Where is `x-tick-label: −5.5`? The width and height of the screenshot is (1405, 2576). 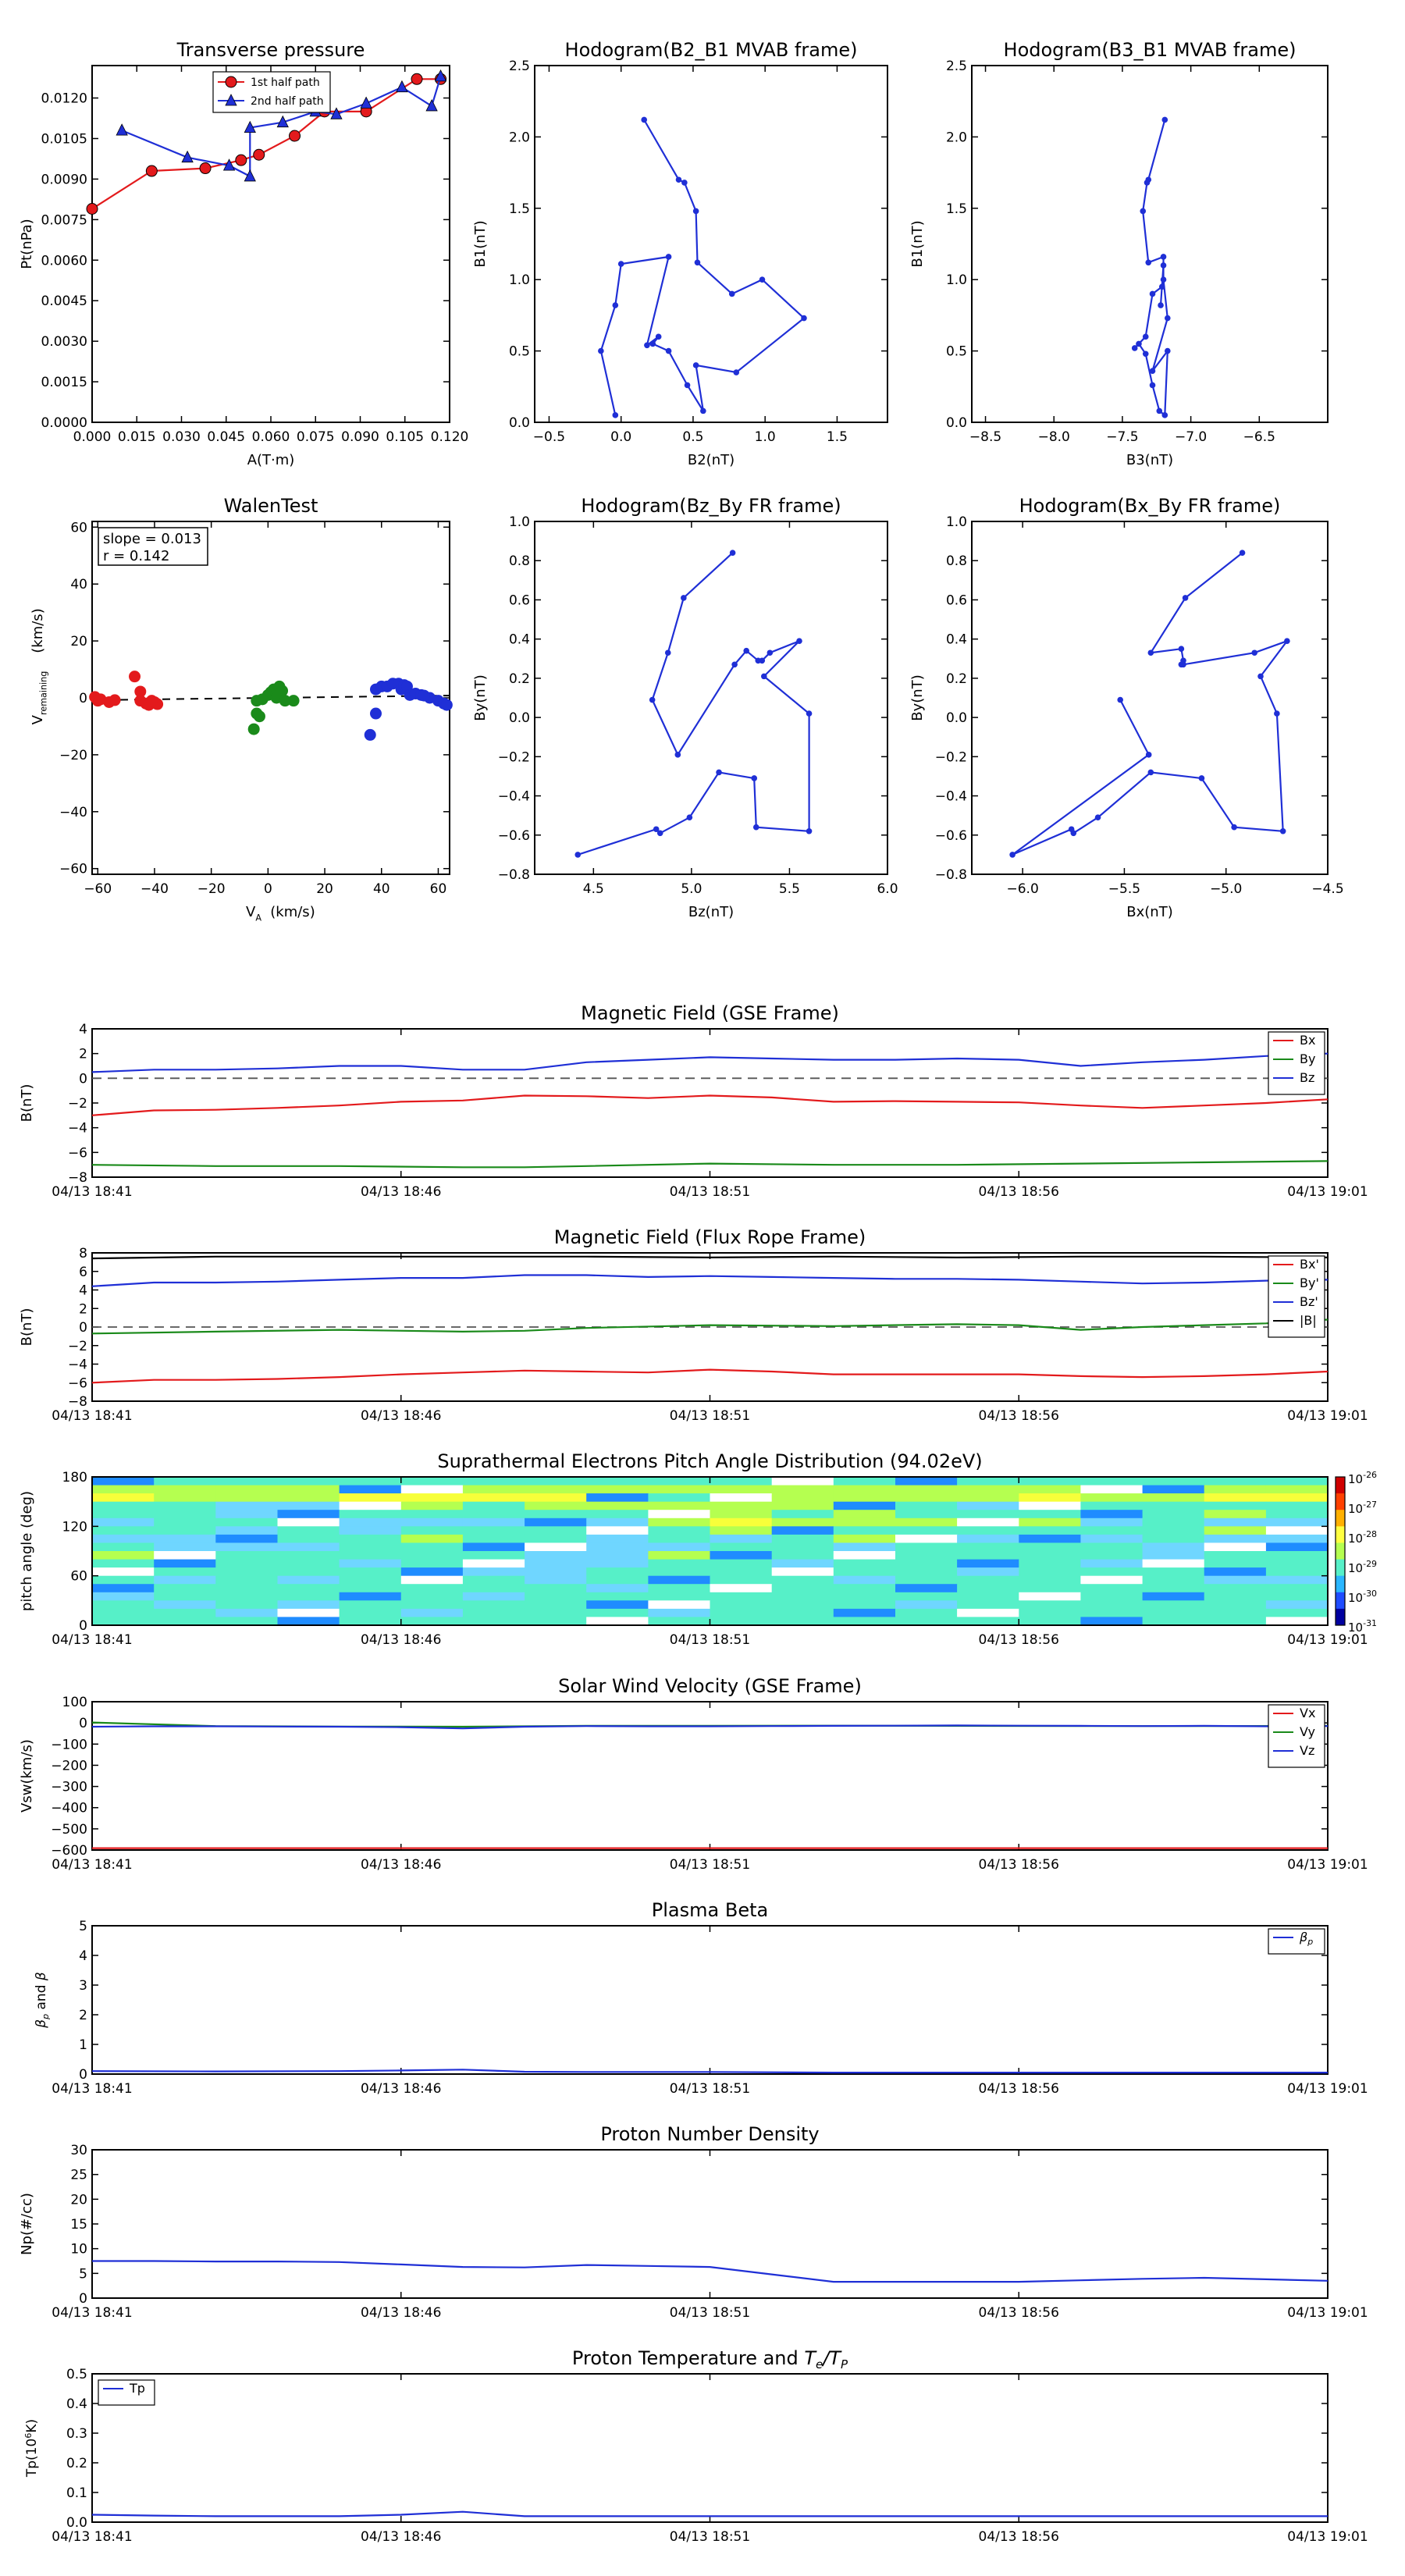
x-tick-label: −5.5 is located at coordinates (1124, 889).